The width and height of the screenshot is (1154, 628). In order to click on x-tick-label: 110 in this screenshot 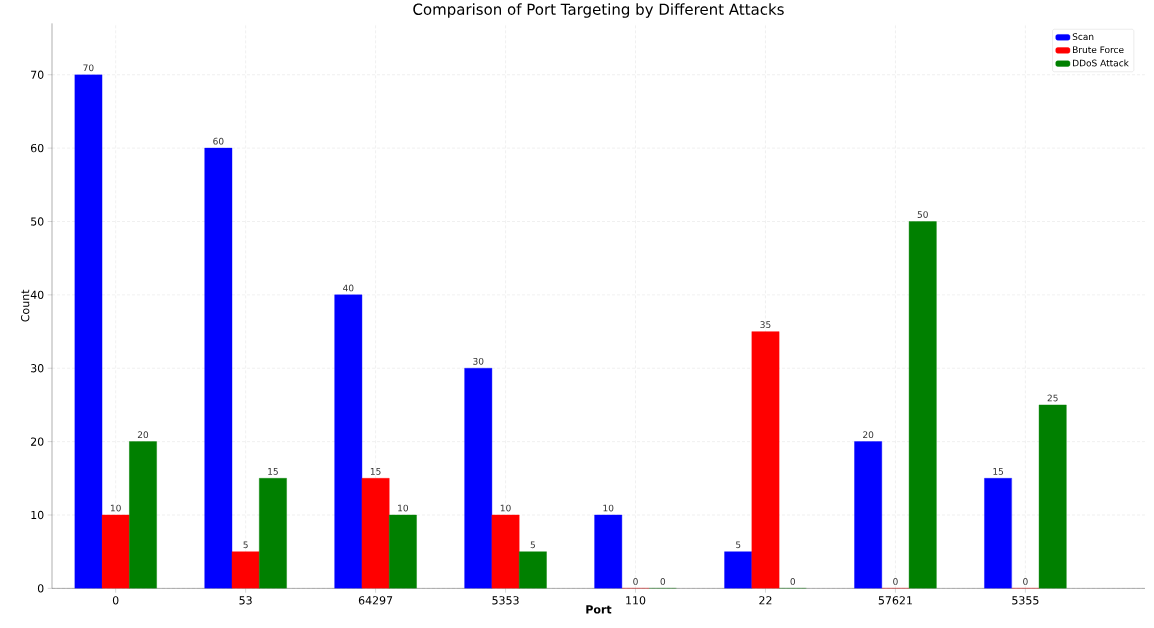, I will do `click(636, 600)`.